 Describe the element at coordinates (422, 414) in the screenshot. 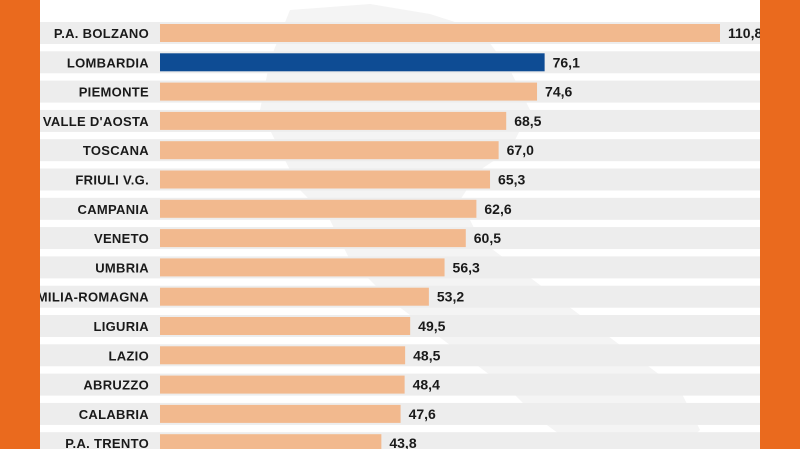

I see `value-label: 47,6` at that location.